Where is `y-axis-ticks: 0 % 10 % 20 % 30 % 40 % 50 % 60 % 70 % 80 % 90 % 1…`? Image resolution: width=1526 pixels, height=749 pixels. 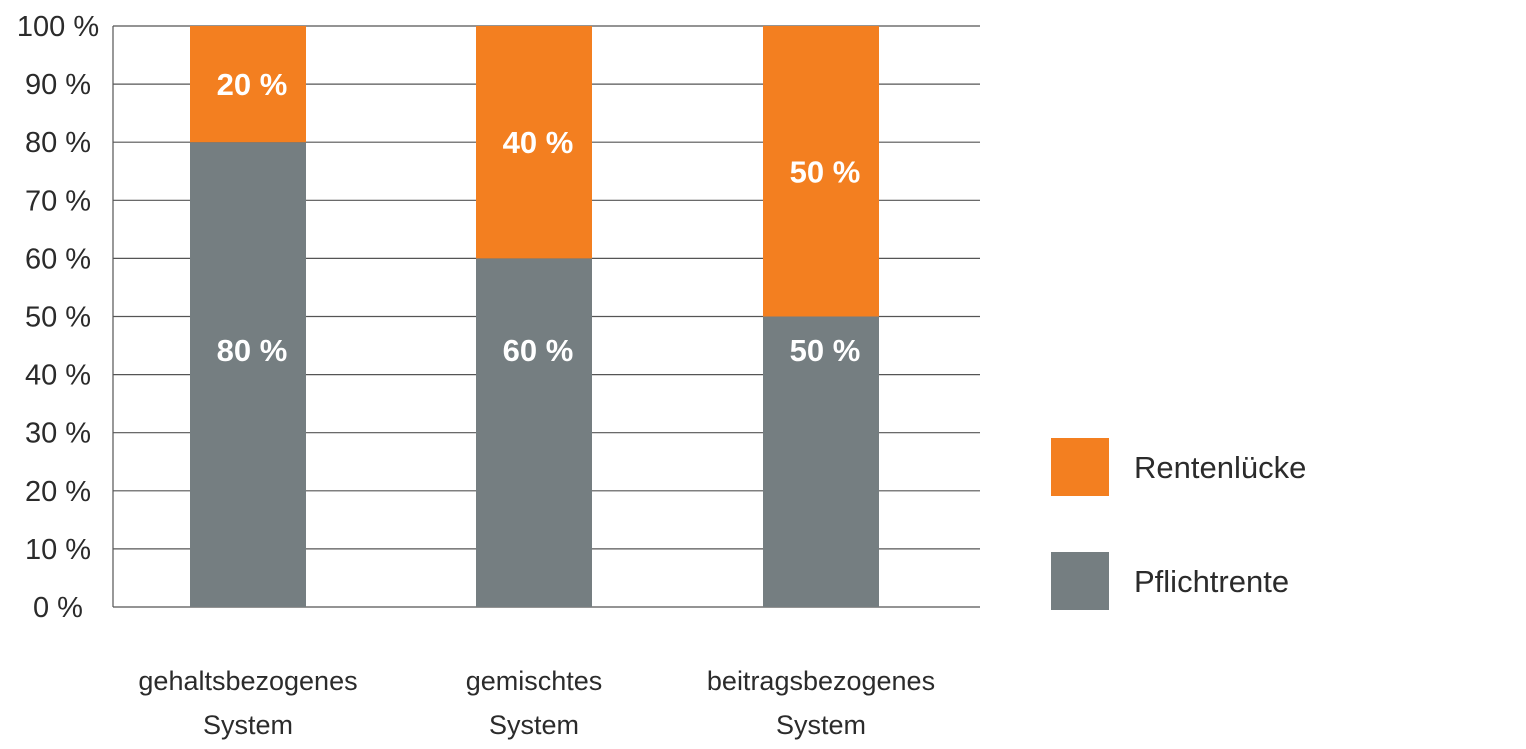
y-axis-ticks: 0 % 10 % 20 % 30 % 40 % 50 % 60 % 70 % 80 % 90 % 1… is located at coordinates (58, 317).